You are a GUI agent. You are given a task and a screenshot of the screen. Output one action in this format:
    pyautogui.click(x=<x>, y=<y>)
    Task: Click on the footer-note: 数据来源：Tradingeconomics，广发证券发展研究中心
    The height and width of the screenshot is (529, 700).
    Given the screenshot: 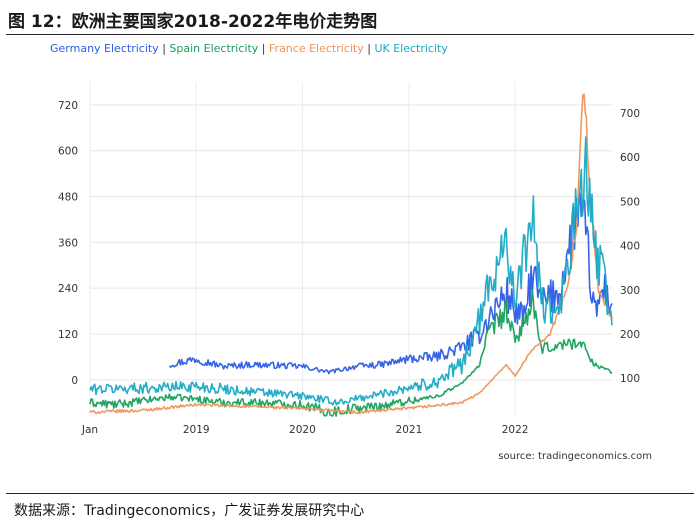 What is the action you would take?
    pyautogui.click(x=189, y=511)
    